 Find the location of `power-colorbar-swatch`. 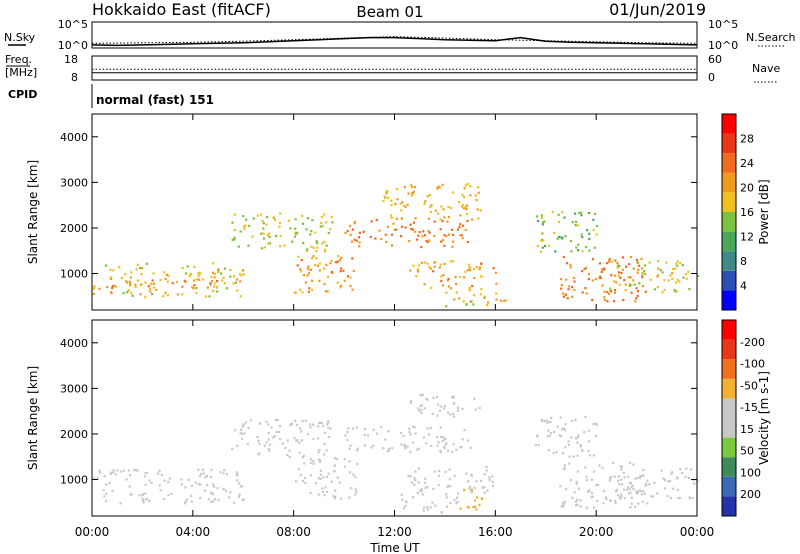

power-colorbar-swatch is located at coordinates (729, 261).